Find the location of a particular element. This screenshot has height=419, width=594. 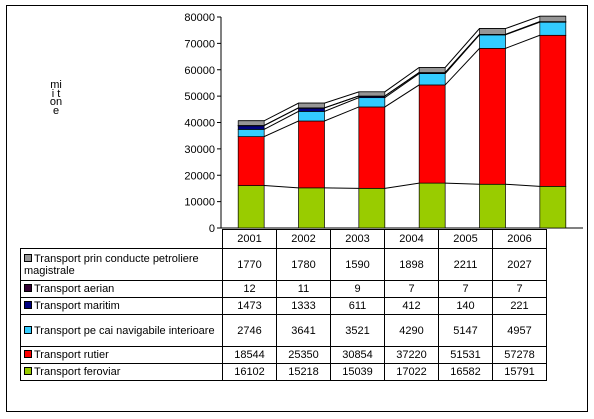

table-cell-value: 30854 is located at coordinates (357, 355).